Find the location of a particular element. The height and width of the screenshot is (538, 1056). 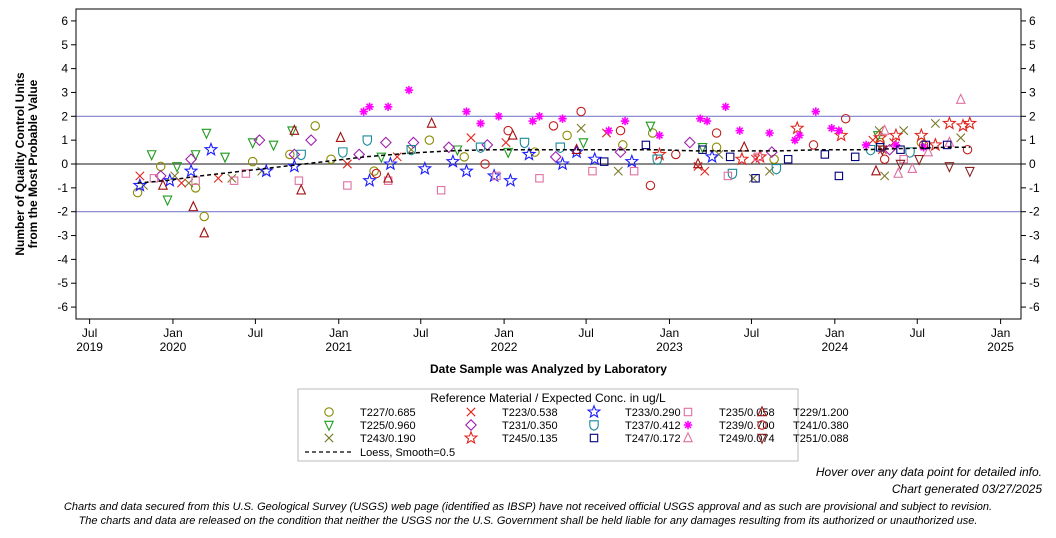

y-tick-label-right: -4 is located at coordinates (1034, 259).